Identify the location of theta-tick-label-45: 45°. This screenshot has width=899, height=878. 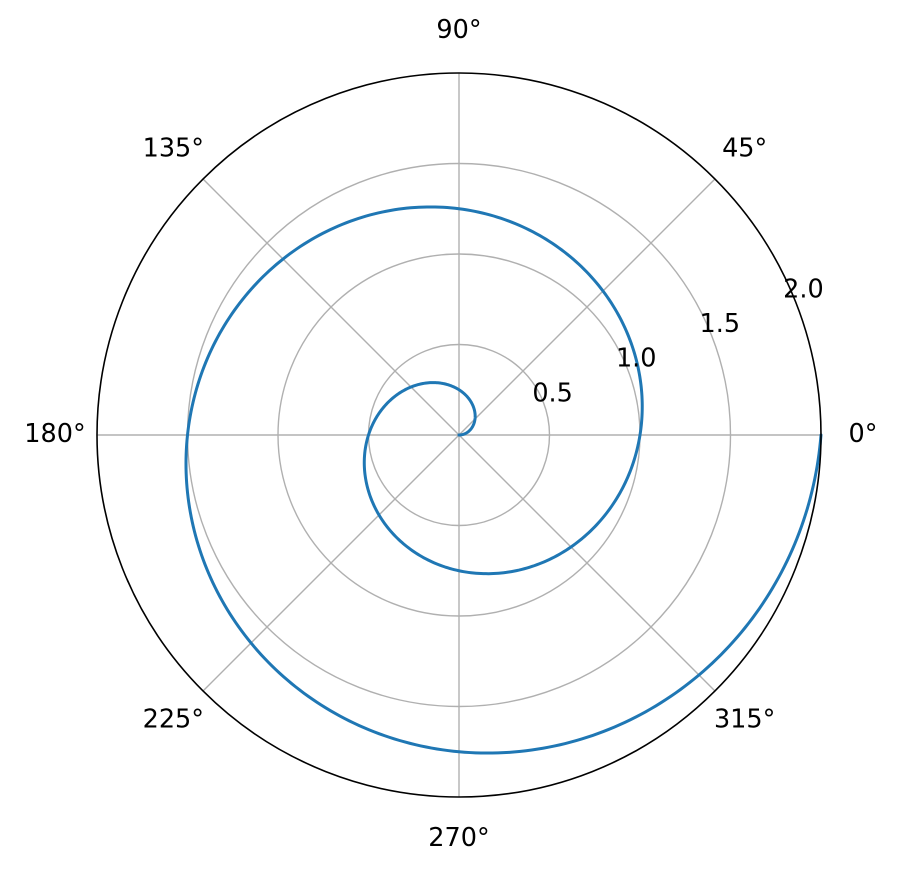
(744, 148).